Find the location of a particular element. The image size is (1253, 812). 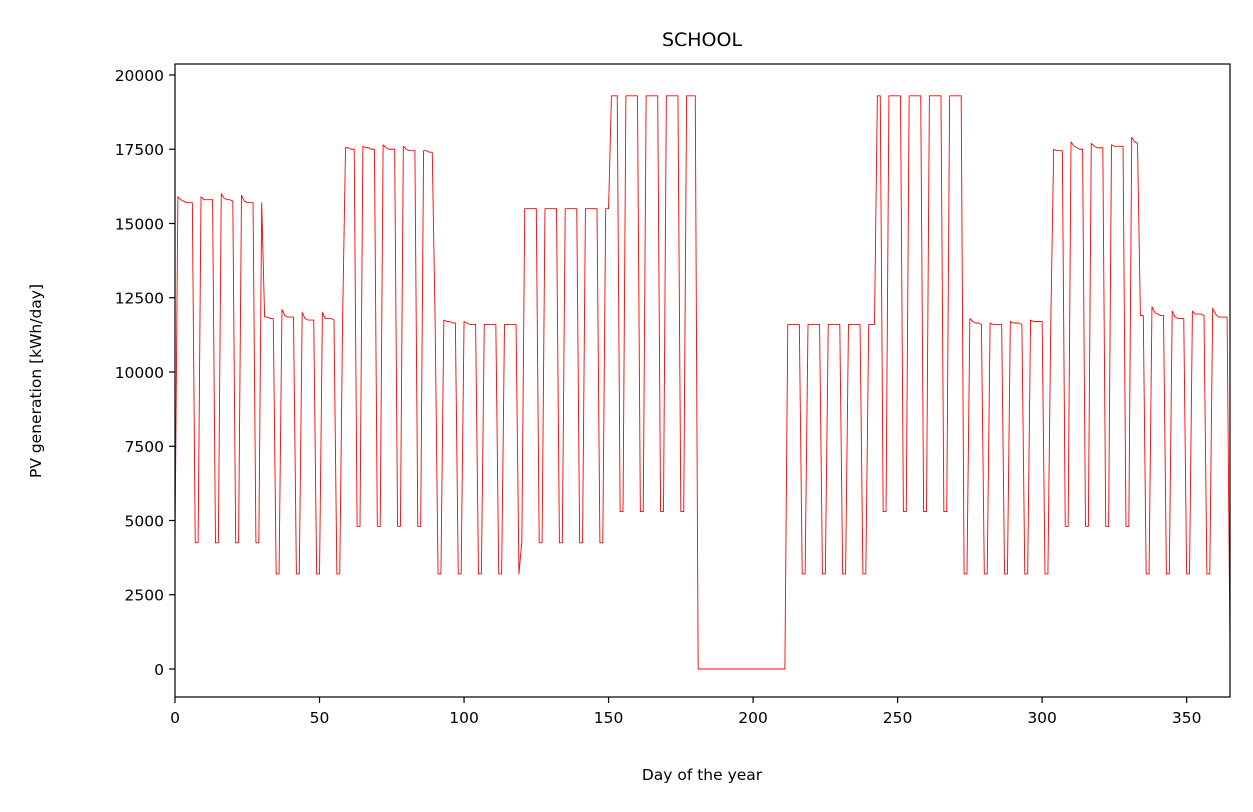

y-tick-label: 5000 is located at coordinates (144, 521).